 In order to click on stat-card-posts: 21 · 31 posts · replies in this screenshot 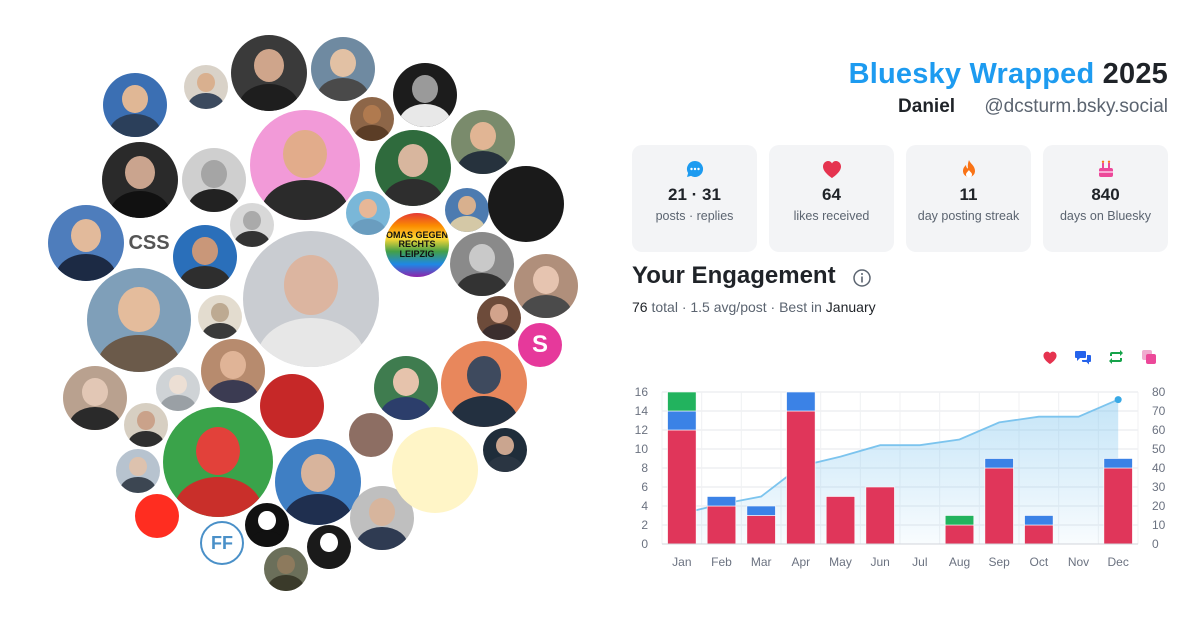, I will do `click(694, 198)`.